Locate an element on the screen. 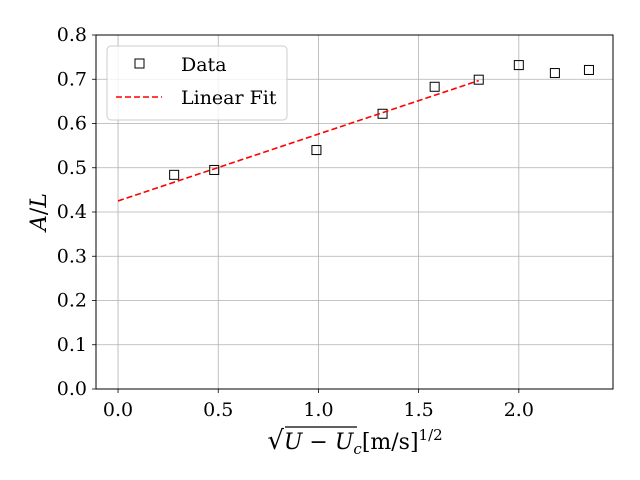 Image resolution: width=640 pixels, height=480 pixels. y-tick-label: 0.5 is located at coordinates (72, 168).